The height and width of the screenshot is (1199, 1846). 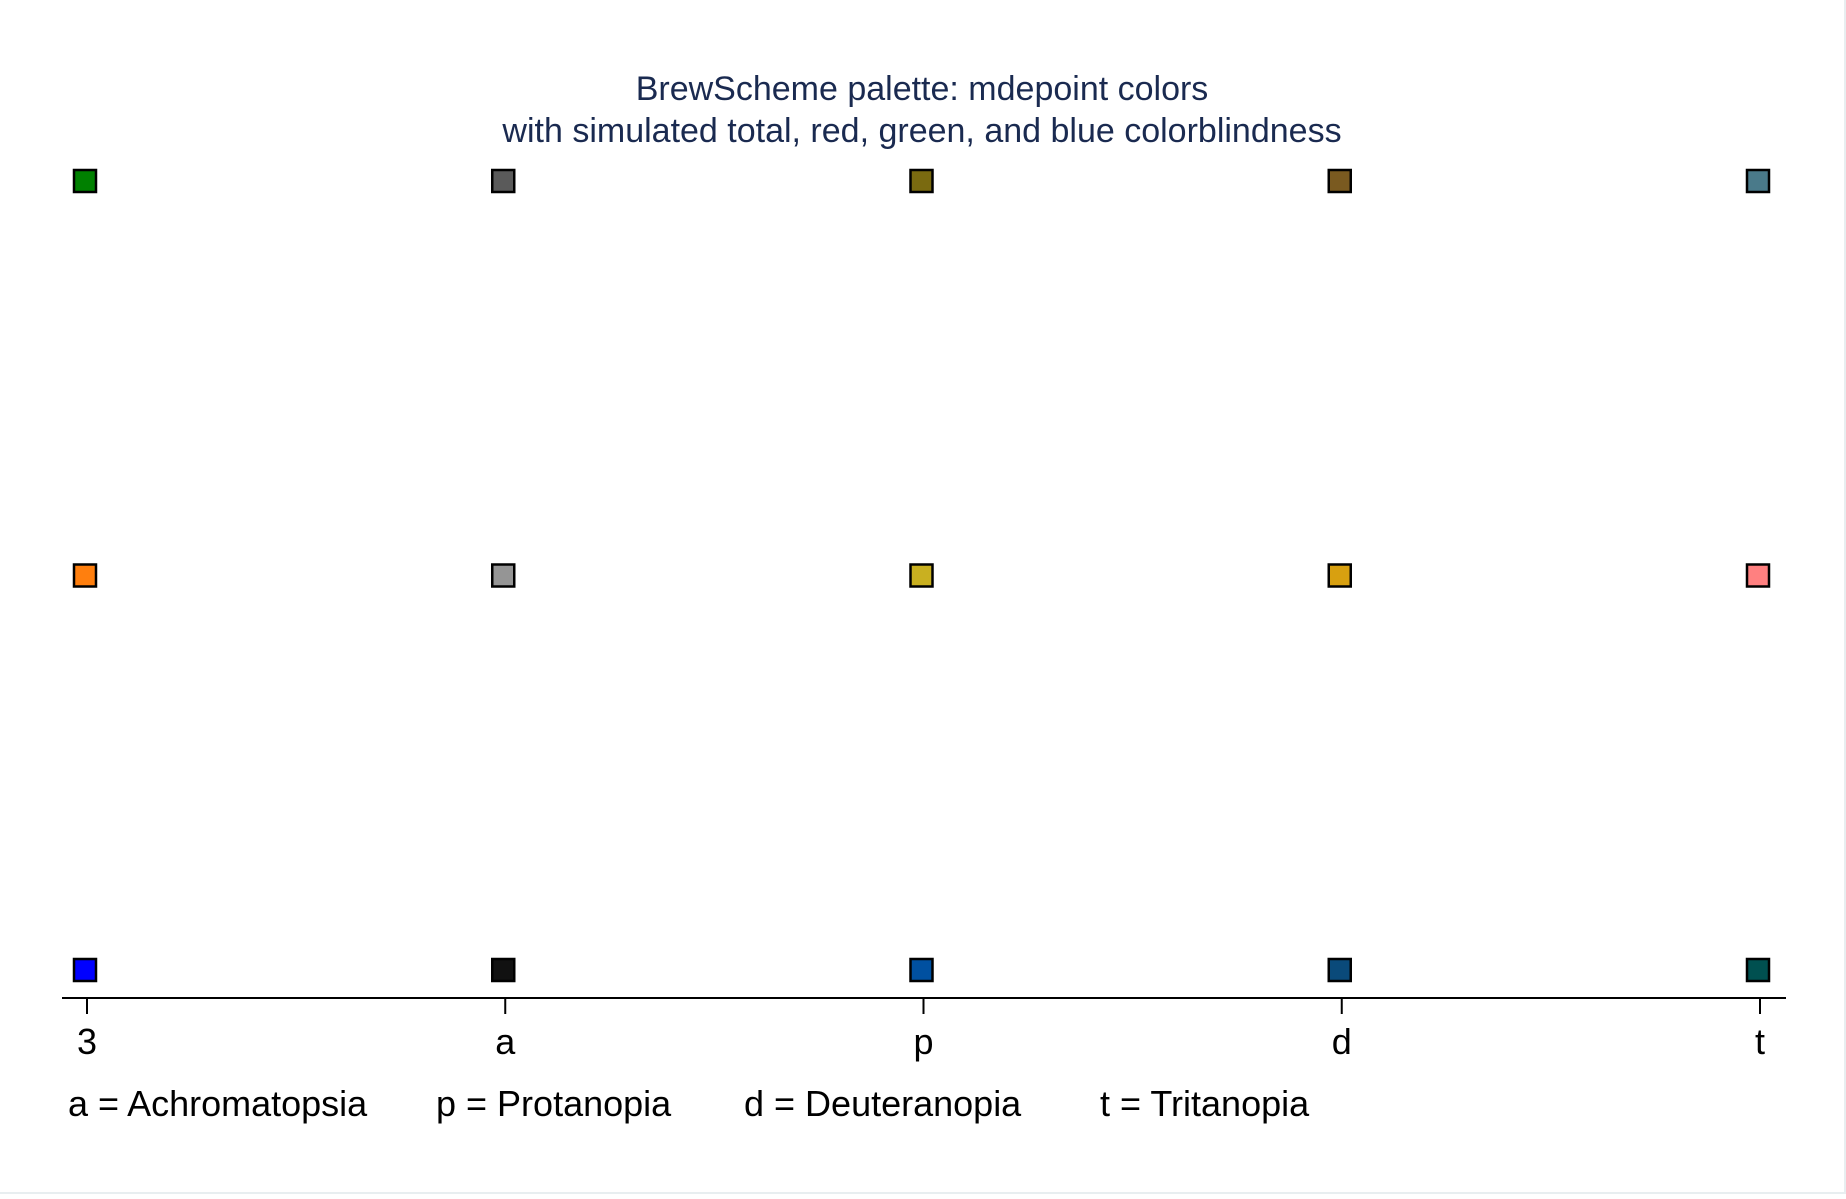 What do you see at coordinates (505, 1041) in the screenshot?
I see `x-tick-label-a: a` at bounding box center [505, 1041].